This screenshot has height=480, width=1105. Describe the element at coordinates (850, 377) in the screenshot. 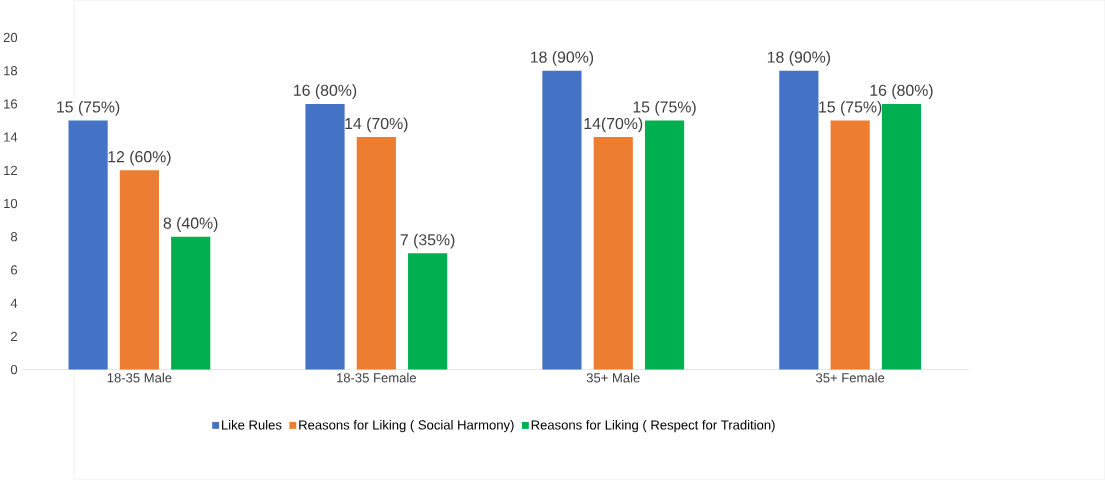

I see `x-tick-label: 35+ Female` at that location.